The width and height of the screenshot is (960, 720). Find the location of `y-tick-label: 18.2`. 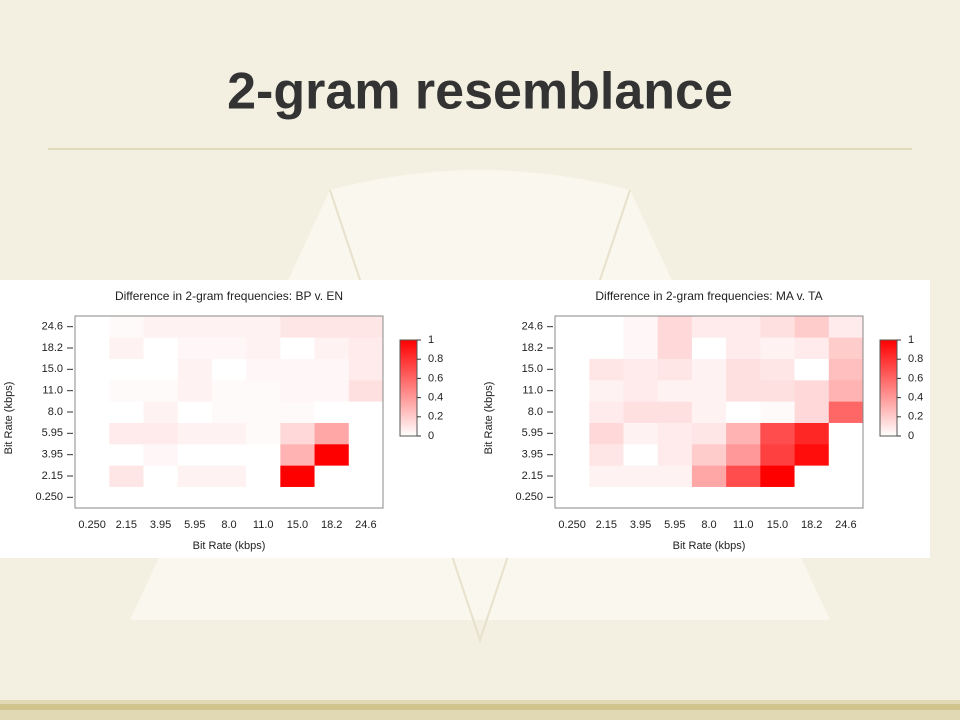

y-tick-label: 18.2 is located at coordinates (52, 348).